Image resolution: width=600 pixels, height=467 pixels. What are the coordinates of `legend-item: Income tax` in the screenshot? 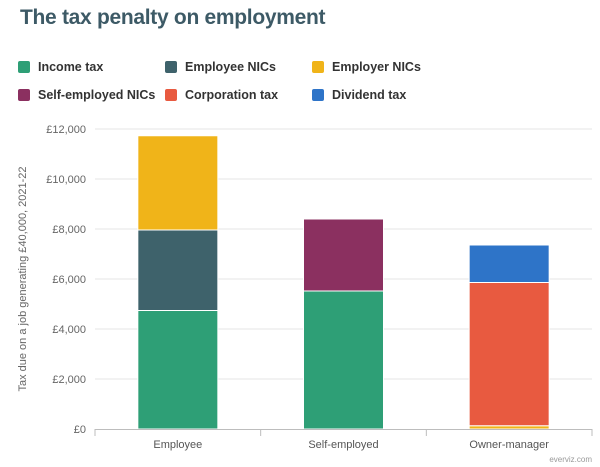 It's located at (60, 67).